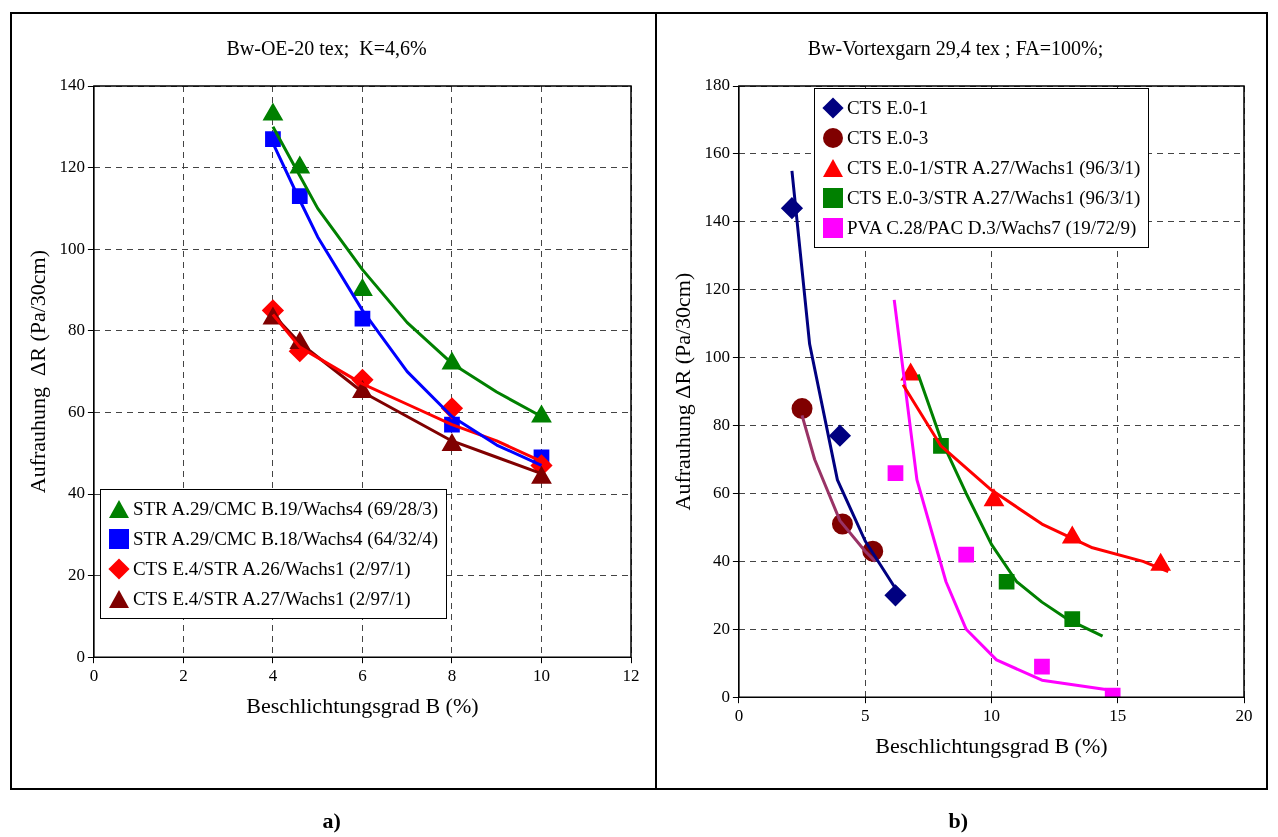  I want to click on y-tick-label: 160, so click(717, 153).